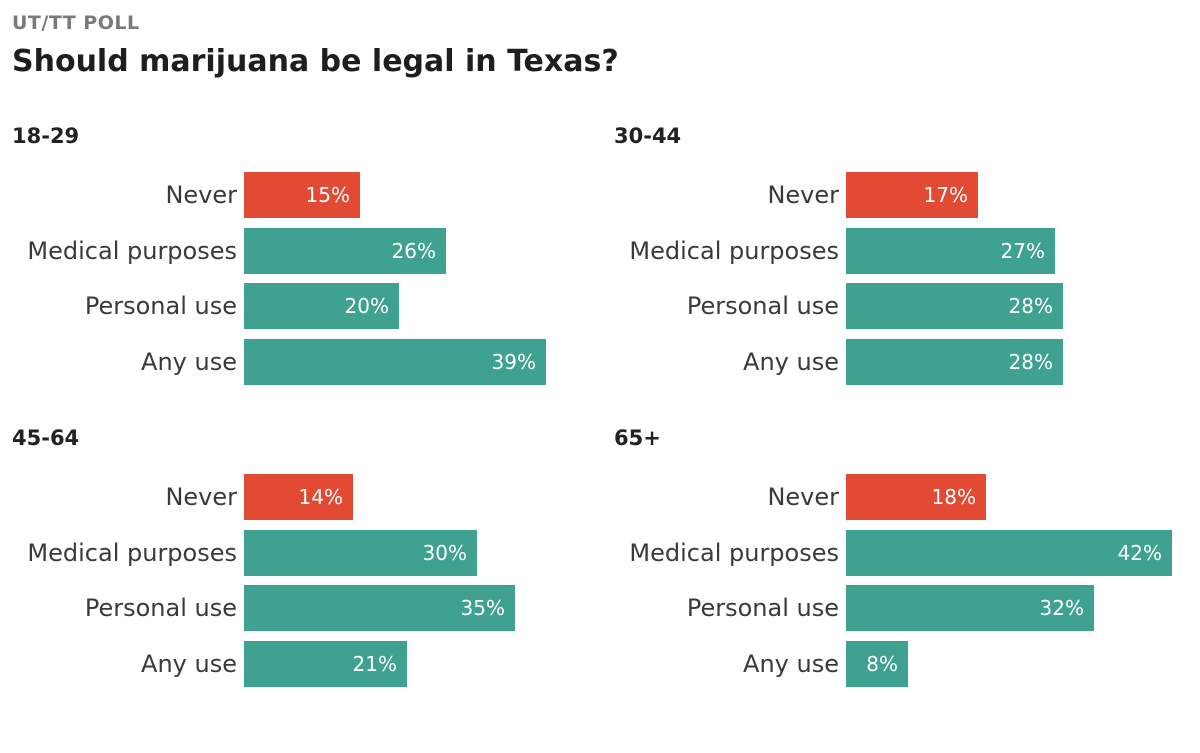 This screenshot has height=753, width=1200. I want to click on value-label: 18%, so click(953, 497).